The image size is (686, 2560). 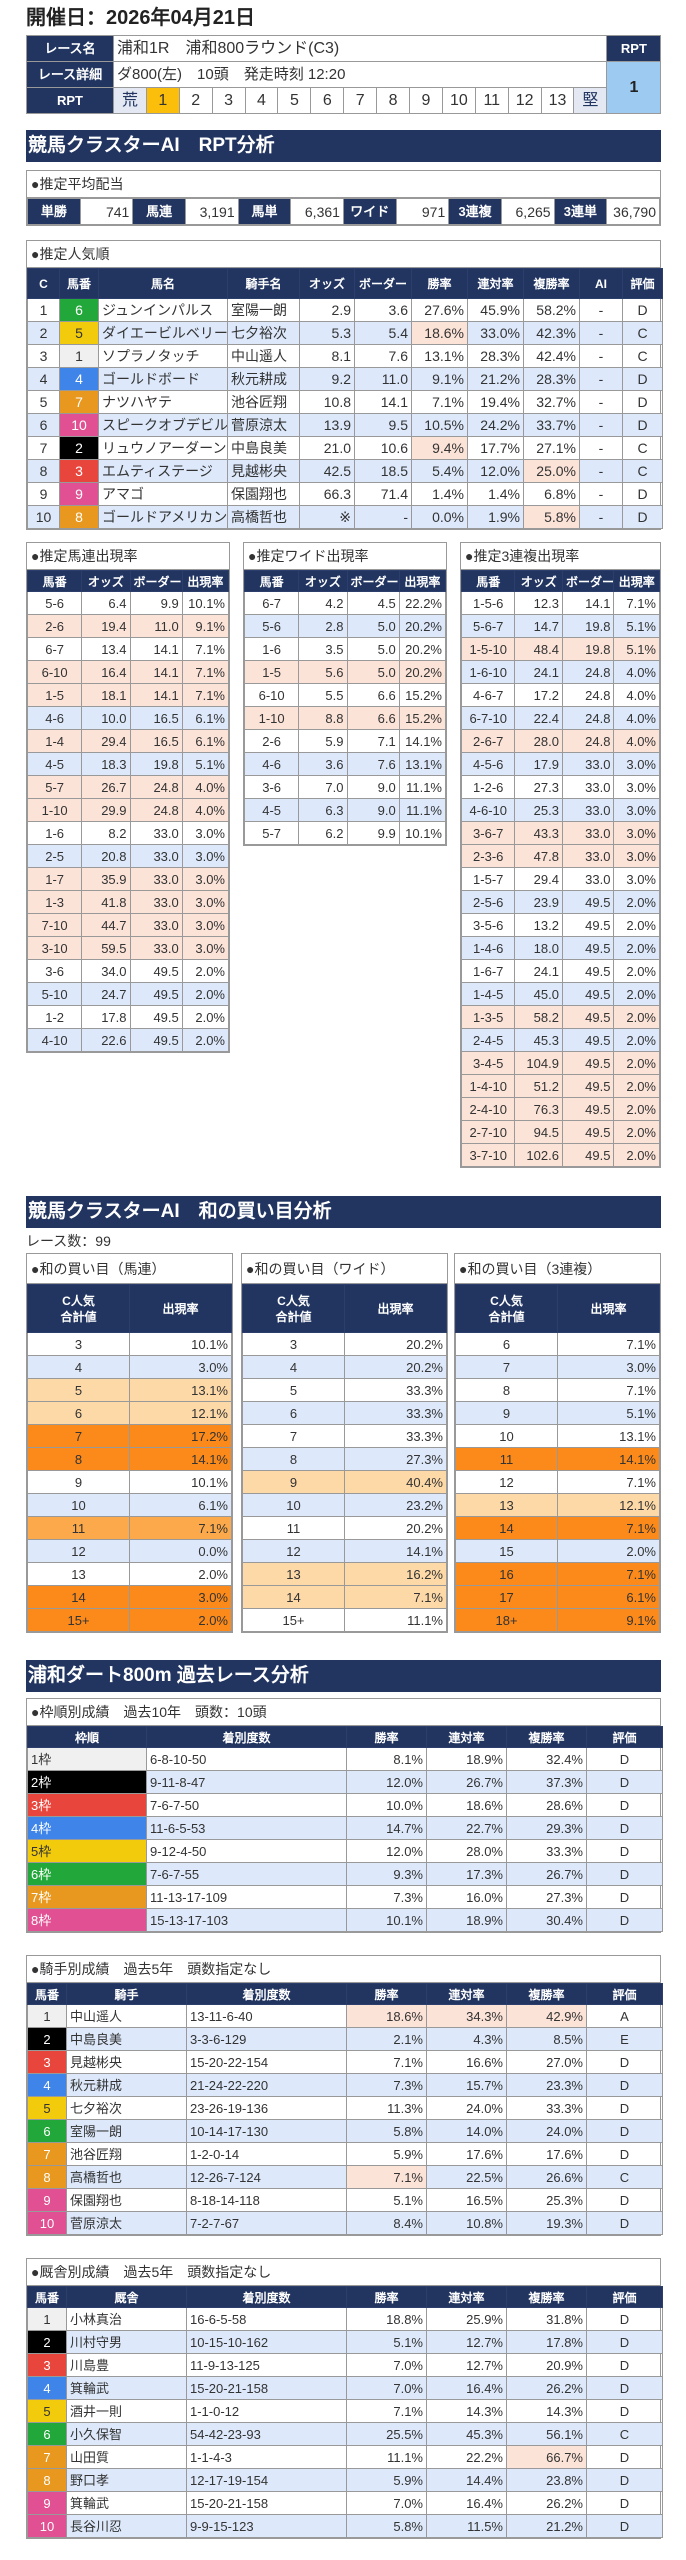 I want to click on table-cell: 12.3, so click(x=538, y=603).